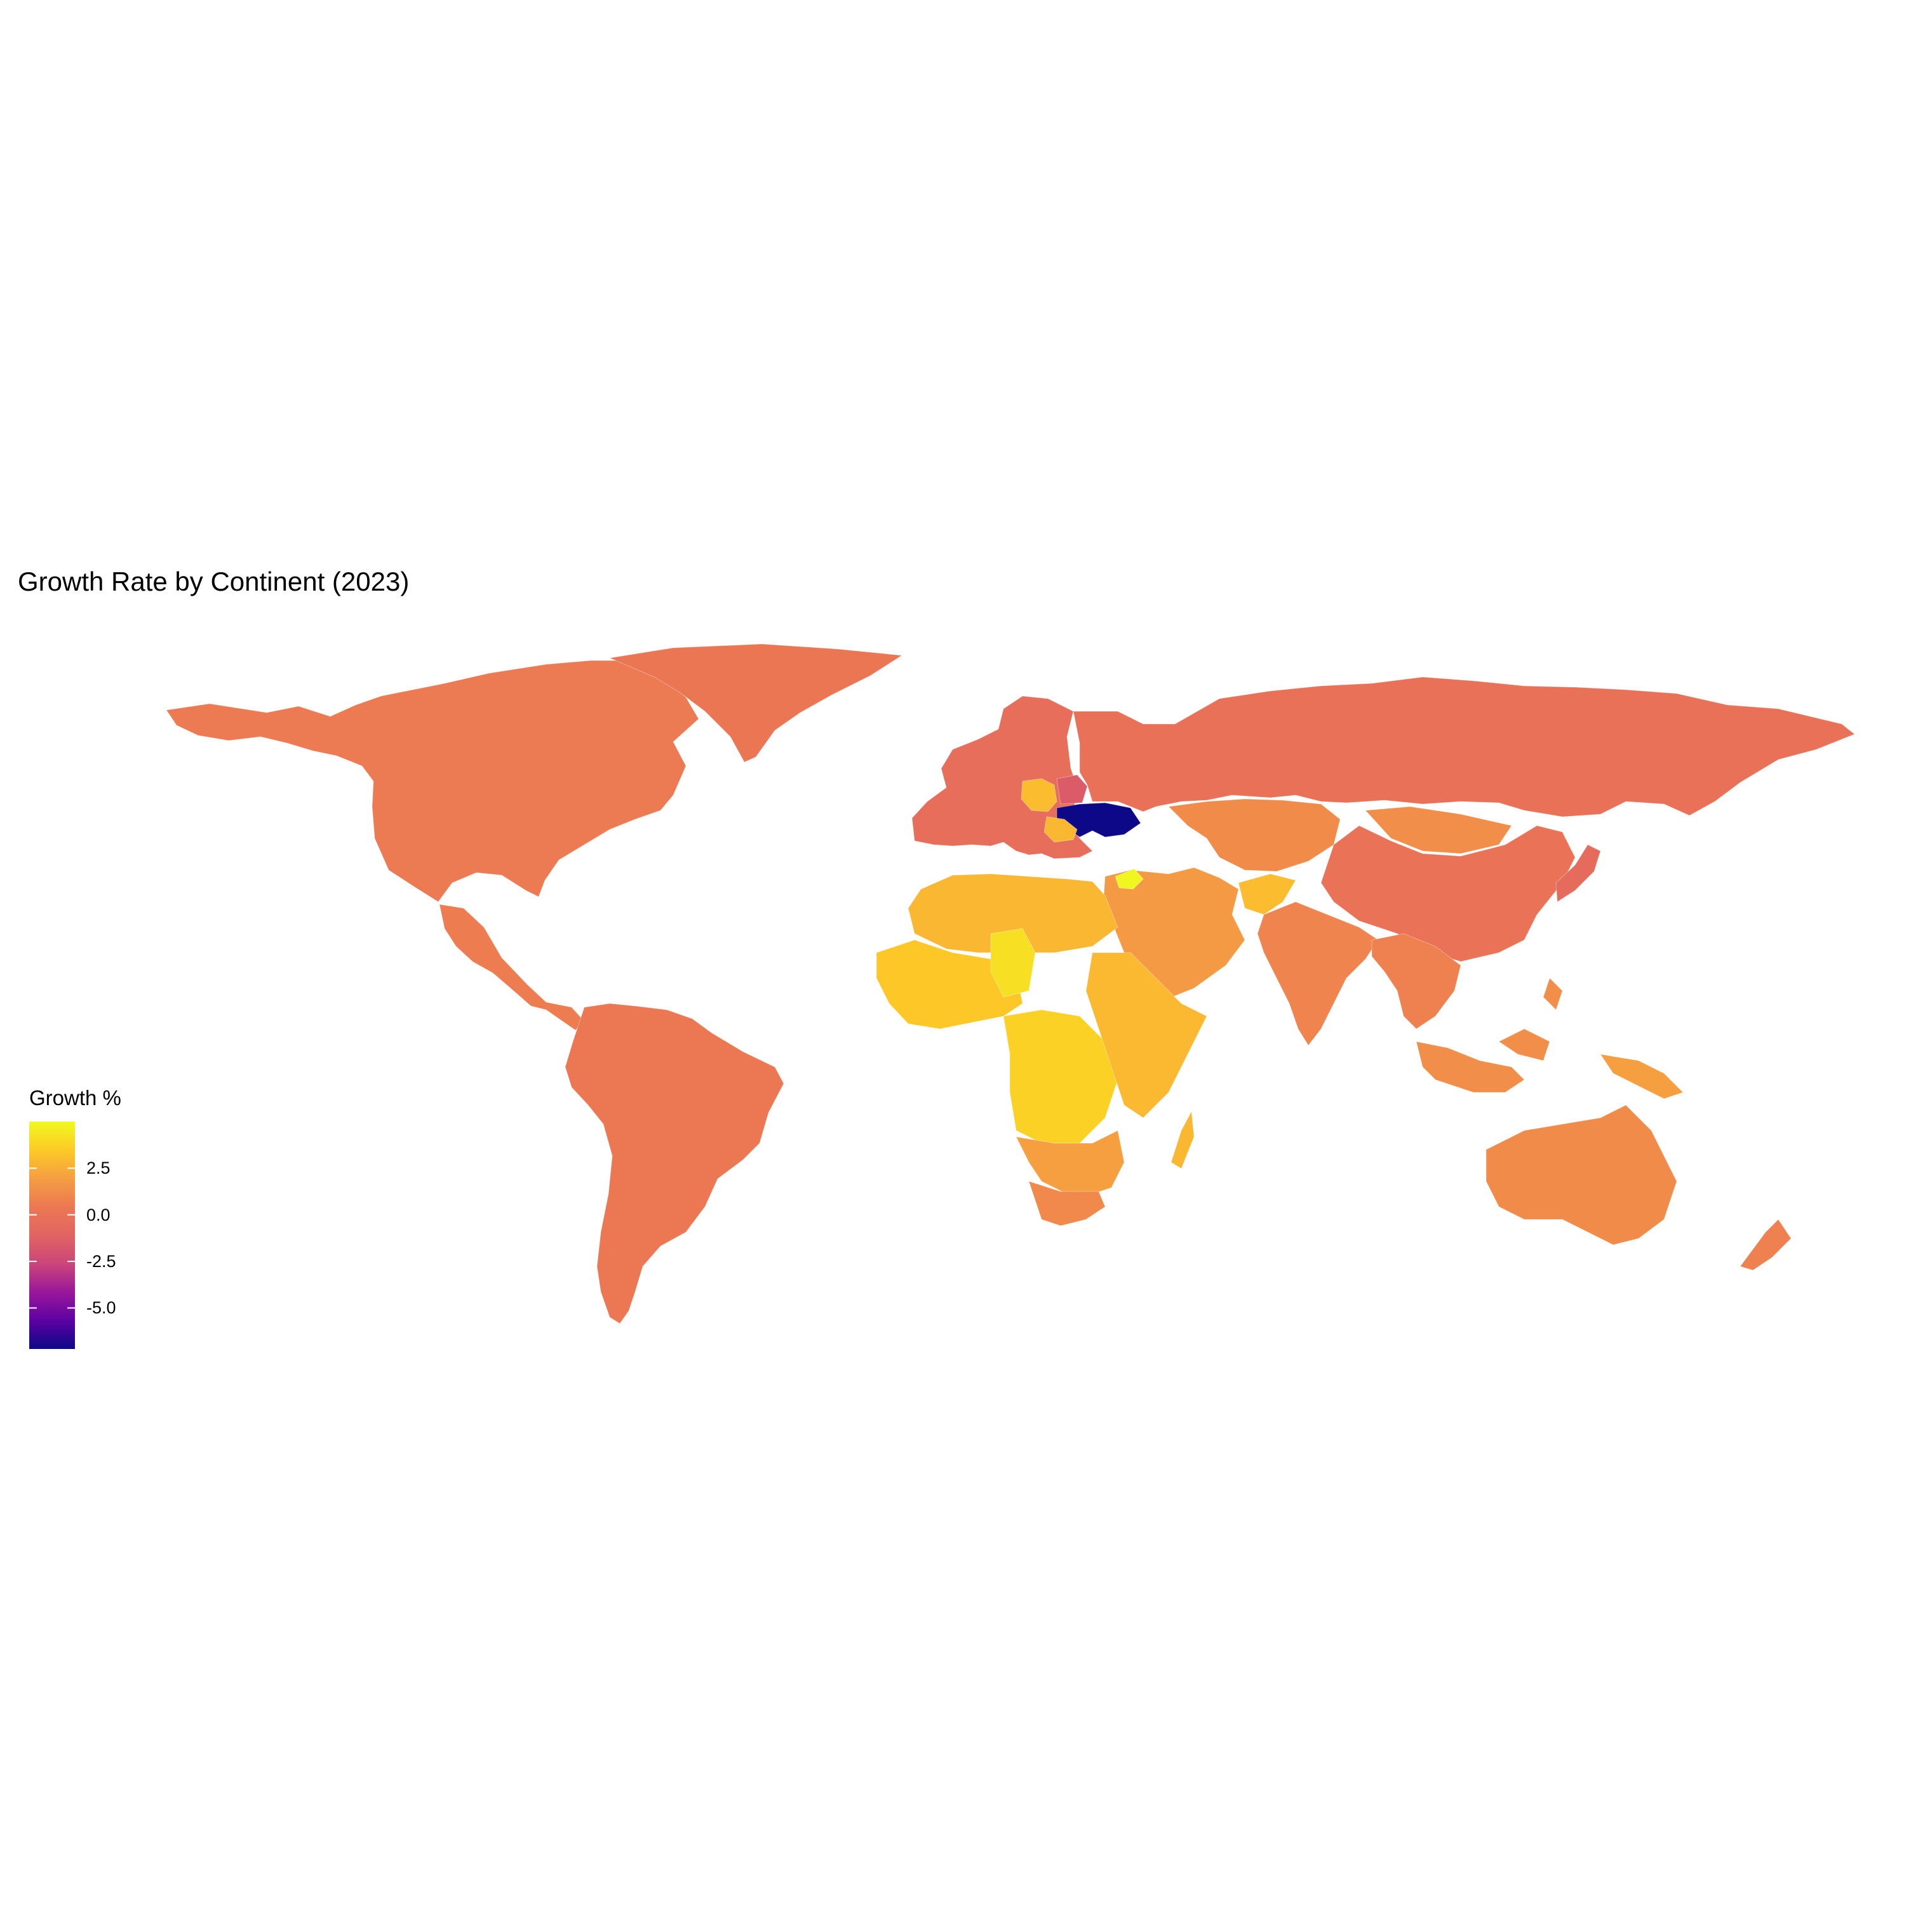  What do you see at coordinates (1070, 1162) in the screenshot?
I see `region-southern-africa` at bounding box center [1070, 1162].